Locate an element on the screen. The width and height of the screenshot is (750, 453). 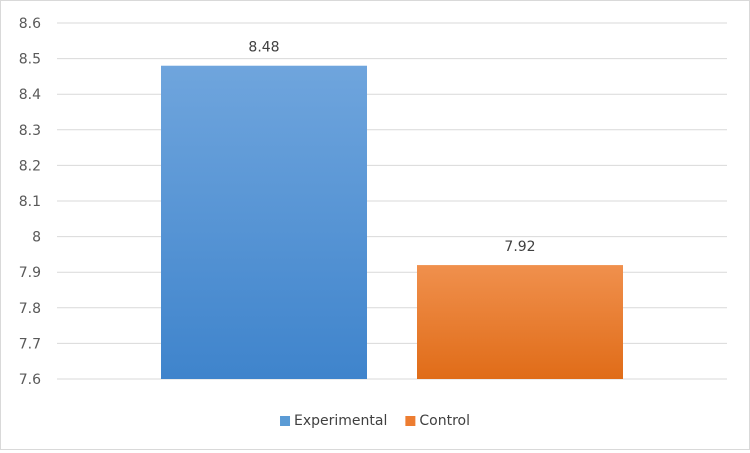
bar-control is located at coordinates (520, 322).